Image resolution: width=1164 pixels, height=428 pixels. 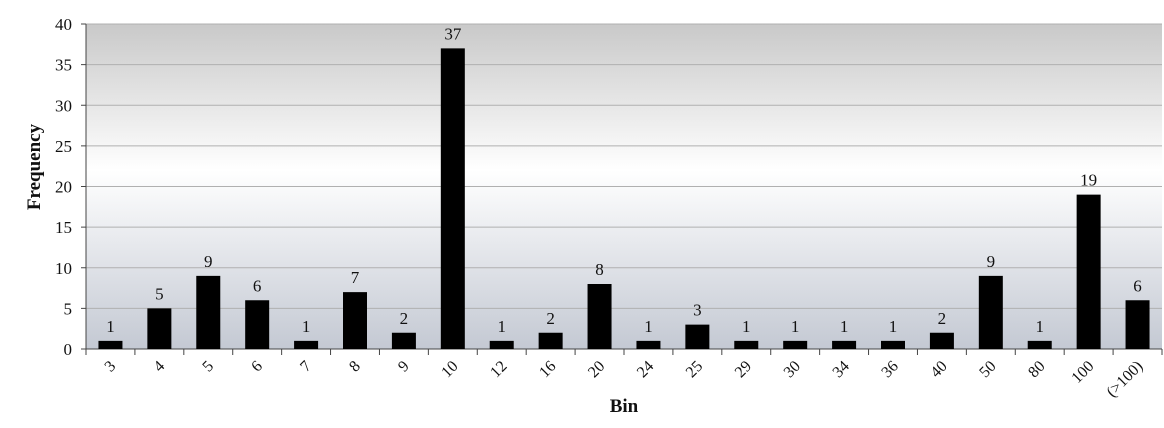 I want to click on data-label: 3, so click(x=697, y=310).